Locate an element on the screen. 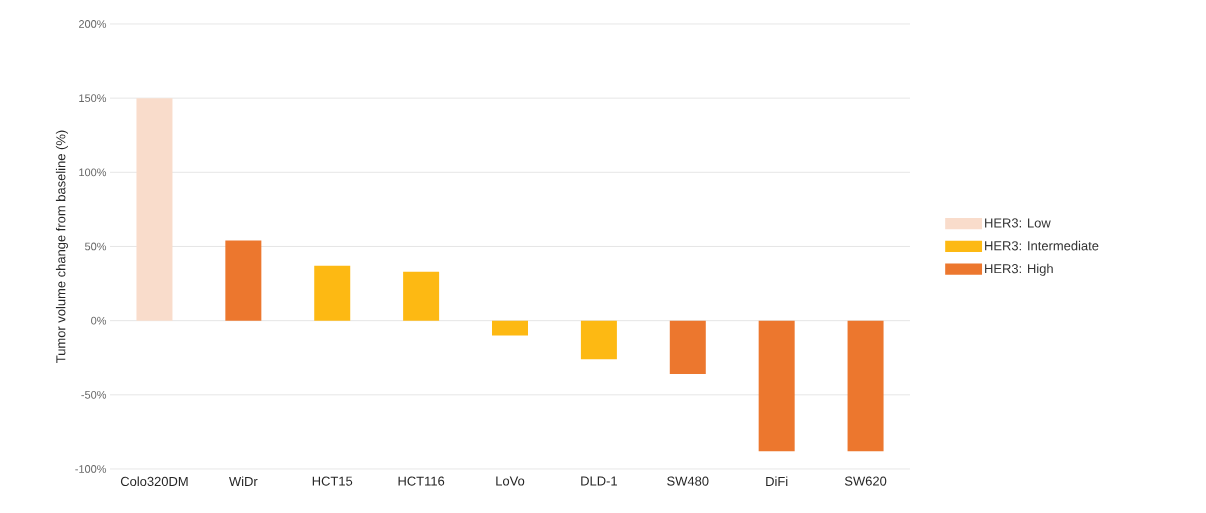  y-tick-label: 50% is located at coordinates (96, 246).